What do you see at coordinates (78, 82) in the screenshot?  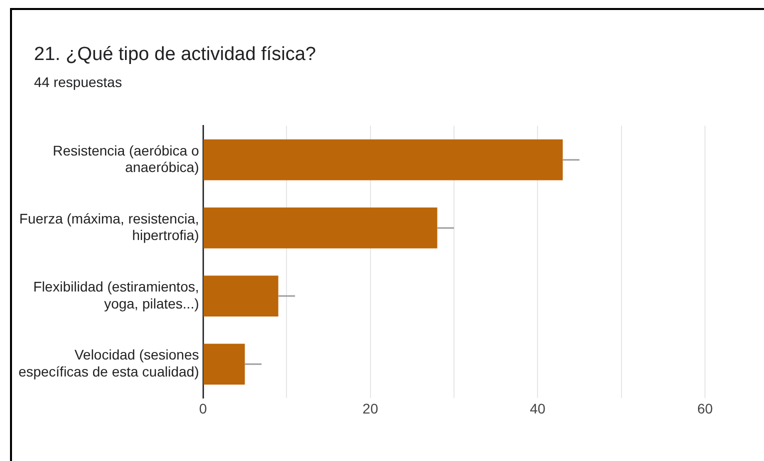 I see `text: 44 respuestas` at bounding box center [78, 82].